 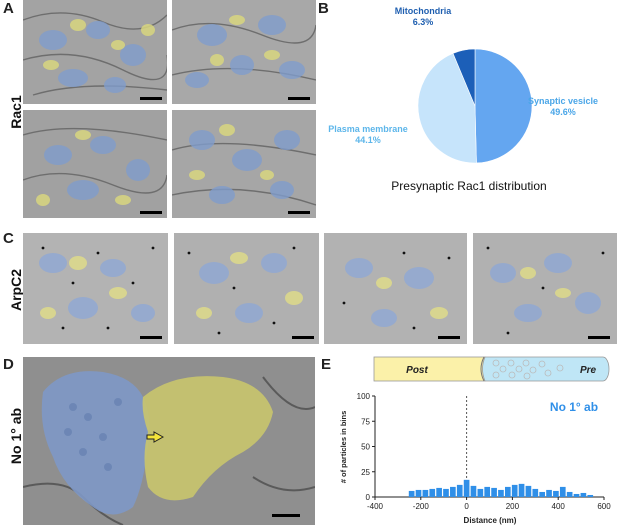 I want to click on pie-label-synaptic-vesicle: Synaptic vesicle, so click(x=563, y=101).